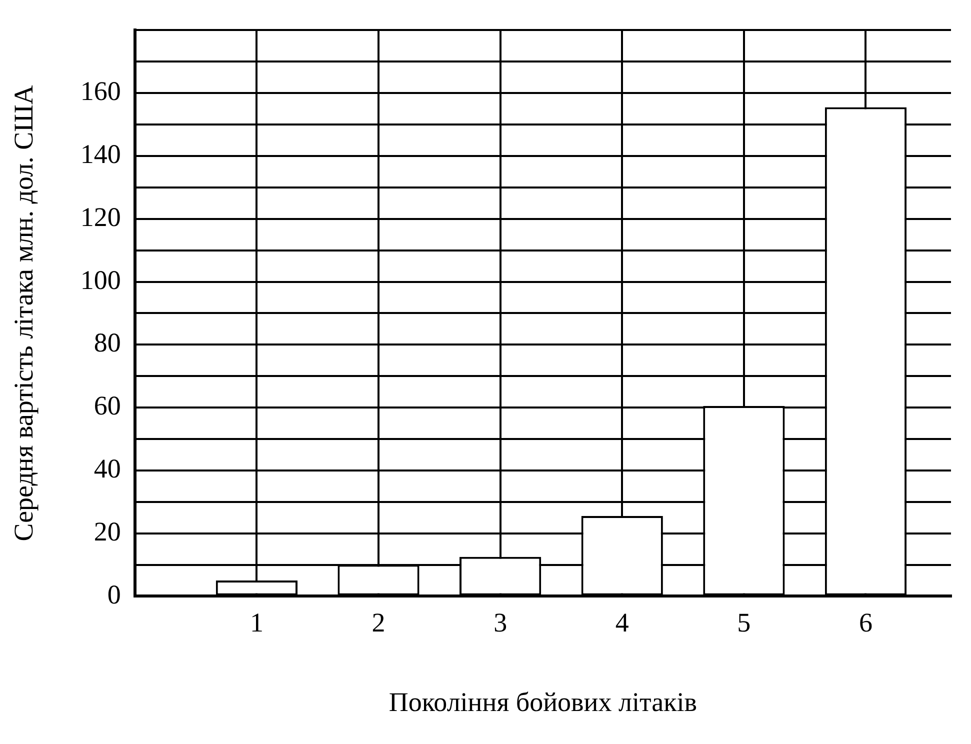 This screenshot has width=971, height=744. What do you see at coordinates (257, 622) in the screenshot?
I see `x-tick-label: 1` at bounding box center [257, 622].